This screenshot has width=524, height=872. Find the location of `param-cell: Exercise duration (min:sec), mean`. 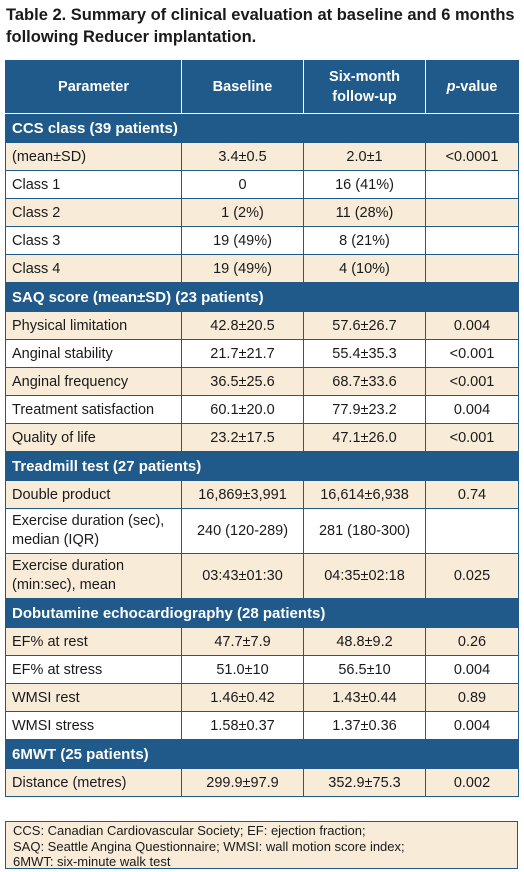

param-cell: Exercise duration (min:sec), mean is located at coordinates (93, 576).